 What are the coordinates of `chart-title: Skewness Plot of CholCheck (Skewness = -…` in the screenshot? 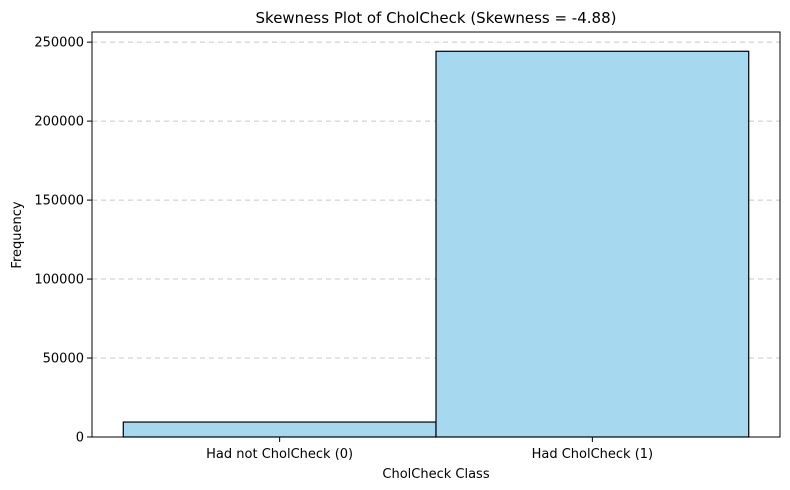 It's located at (436, 18).